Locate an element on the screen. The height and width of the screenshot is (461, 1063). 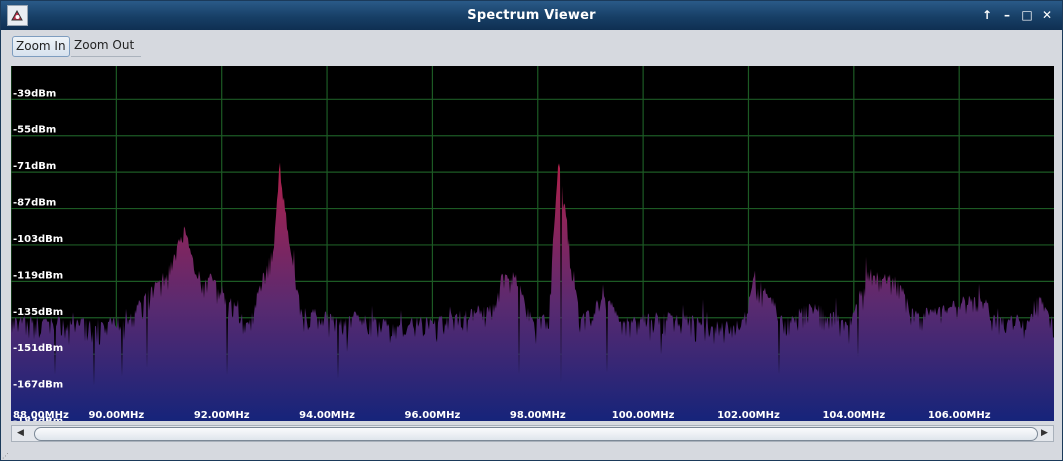
title-bar: Spectrum Viewer ↑ – □ ✕ is located at coordinates (531, 15).